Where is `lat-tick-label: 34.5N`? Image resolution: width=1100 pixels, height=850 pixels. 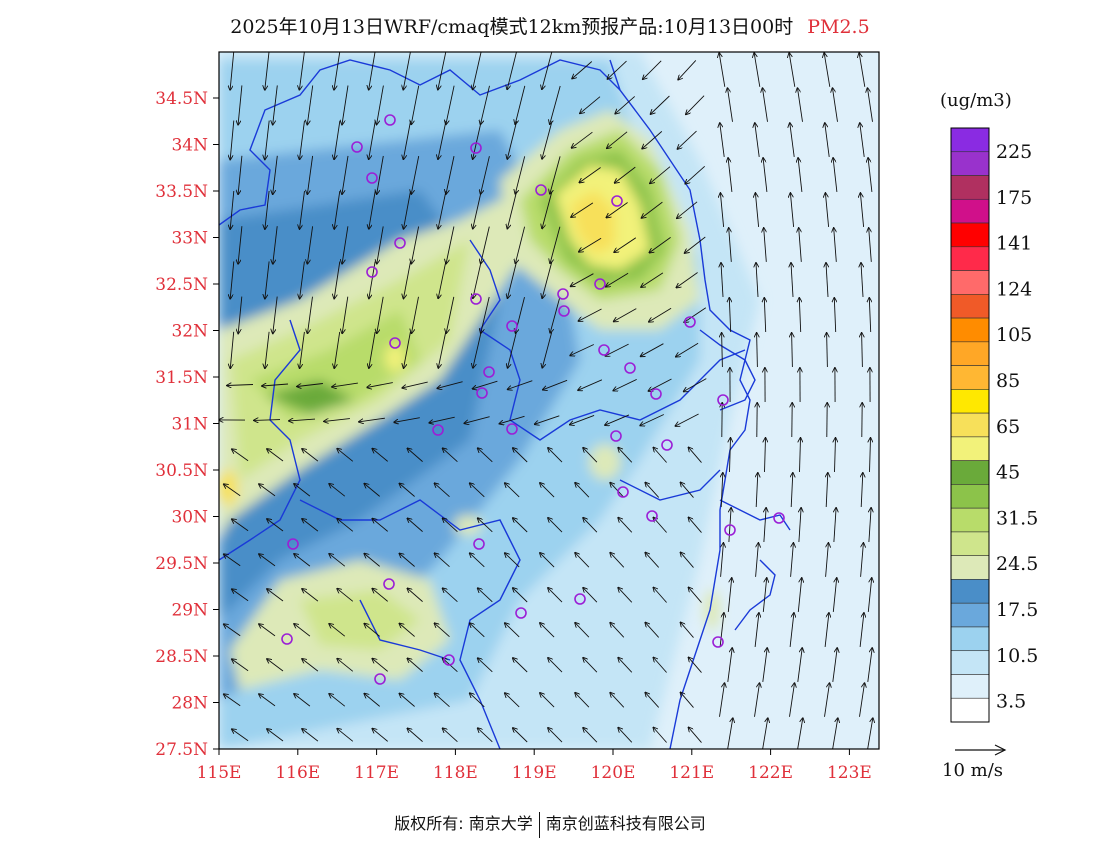
lat-tick-label: 34.5N is located at coordinates (181, 99).